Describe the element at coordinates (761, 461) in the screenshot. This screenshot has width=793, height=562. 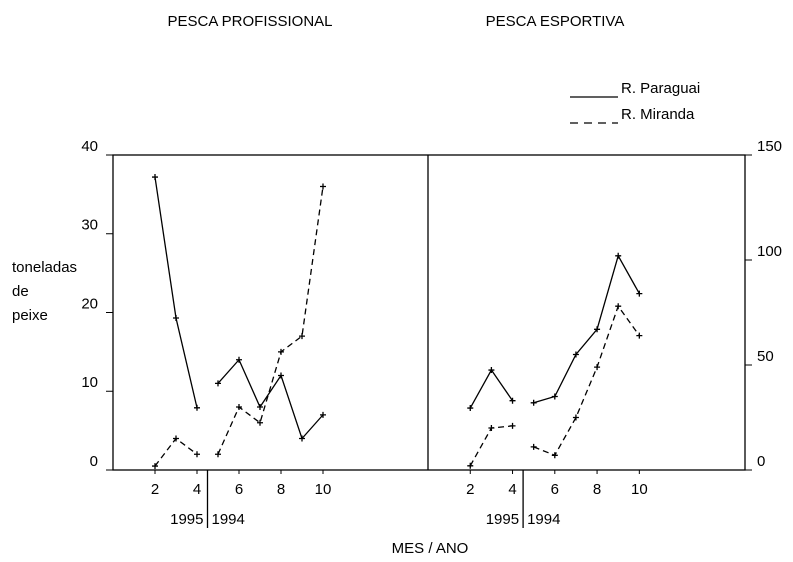
I see `y2-tick-label: 0` at that location.